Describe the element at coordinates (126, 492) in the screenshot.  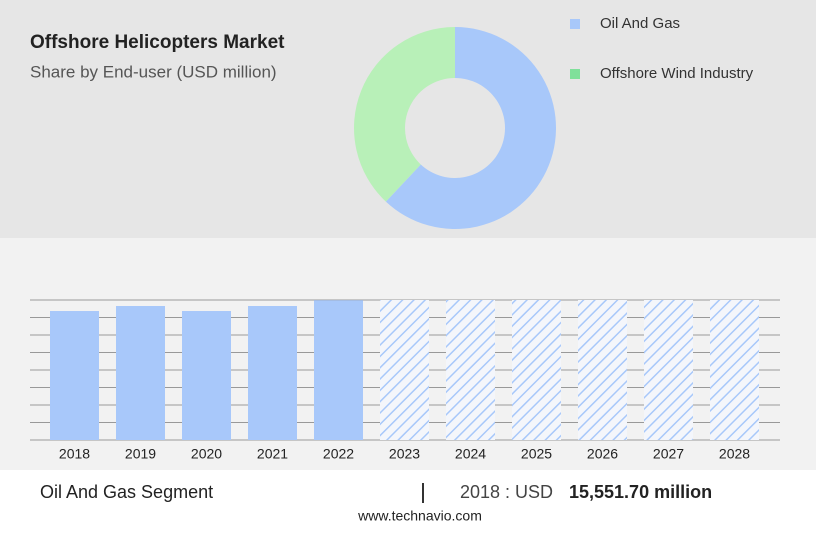
I see `segment-label: Oil And Gas Segment` at that location.